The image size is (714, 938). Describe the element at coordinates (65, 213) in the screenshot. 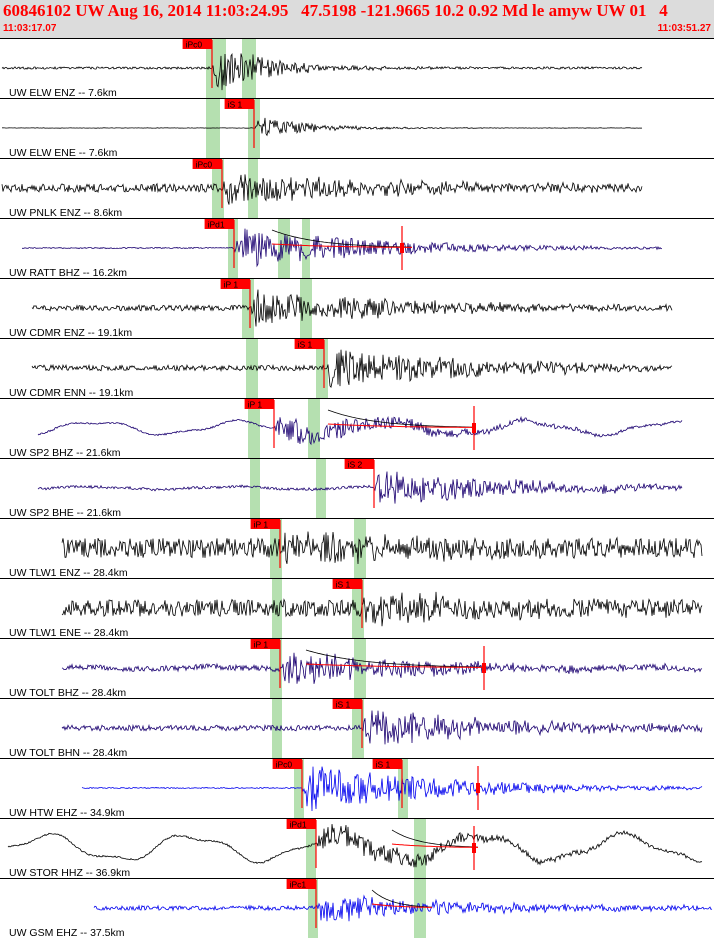

I see `station-label: UW PNLK ENZ -- 8.6km` at that location.